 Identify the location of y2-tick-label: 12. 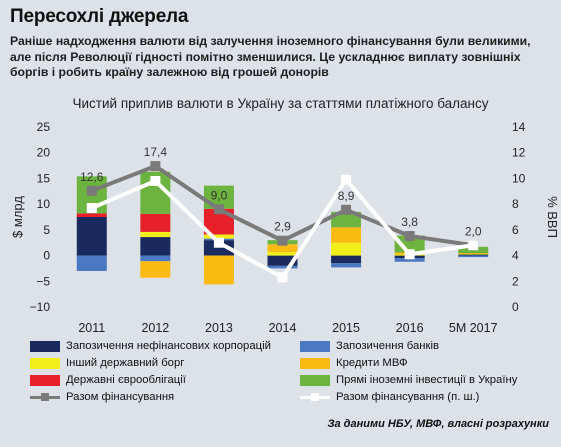
(519, 153).